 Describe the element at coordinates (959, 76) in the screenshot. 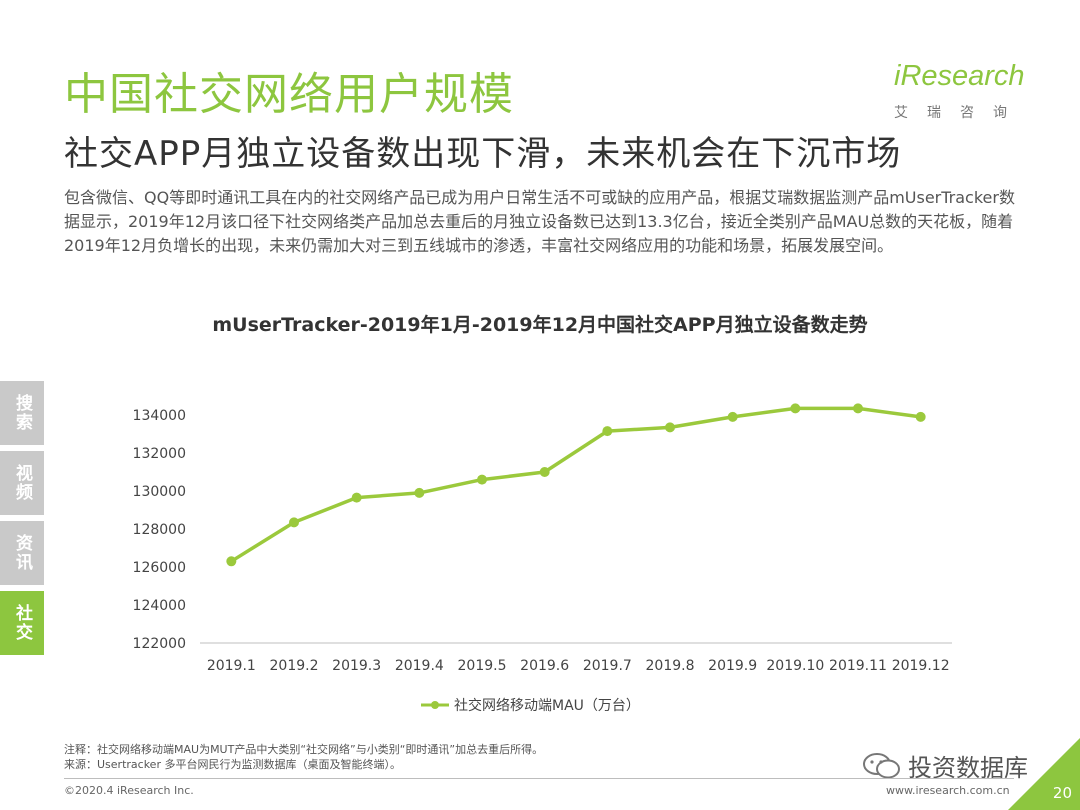

I see `logo-wordmark: iResearch` at that location.